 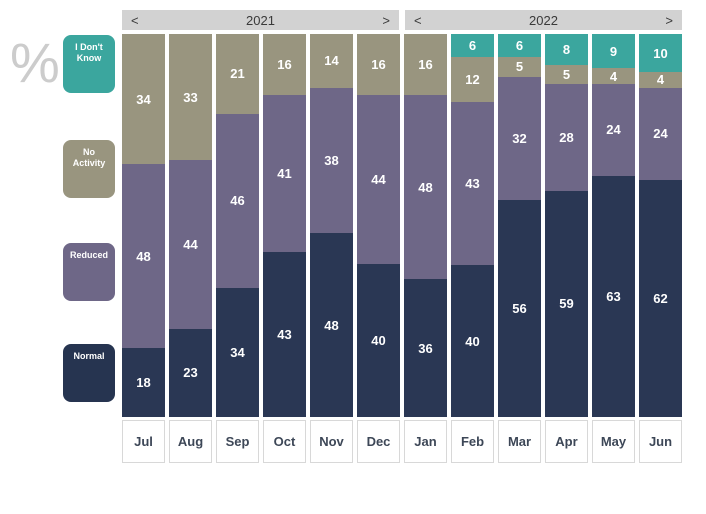 What do you see at coordinates (566, 137) in the screenshot?
I see `segment-reduced-apr: 28` at bounding box center [566, 137].